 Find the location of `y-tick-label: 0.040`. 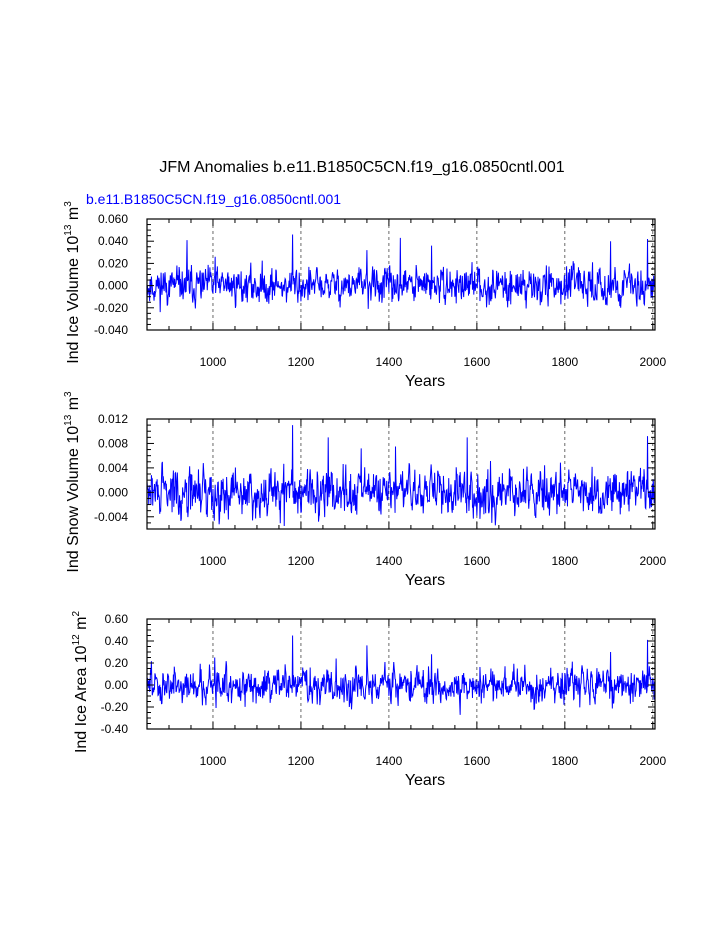

y-tick-label: 0.040 is located at coordinates (113, 241).